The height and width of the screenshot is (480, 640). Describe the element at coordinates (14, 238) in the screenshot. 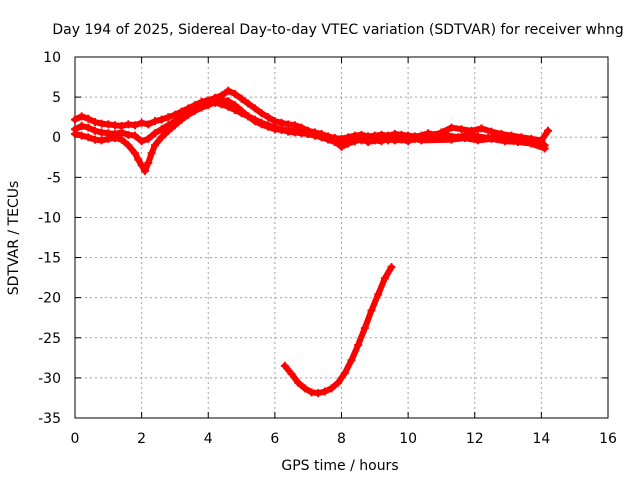

I see `y-axis-label: SDTVAR / TECUs` at that location.